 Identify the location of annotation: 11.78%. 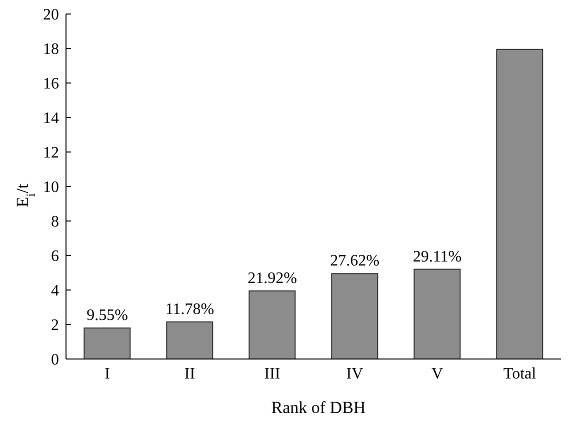
(189, 309).